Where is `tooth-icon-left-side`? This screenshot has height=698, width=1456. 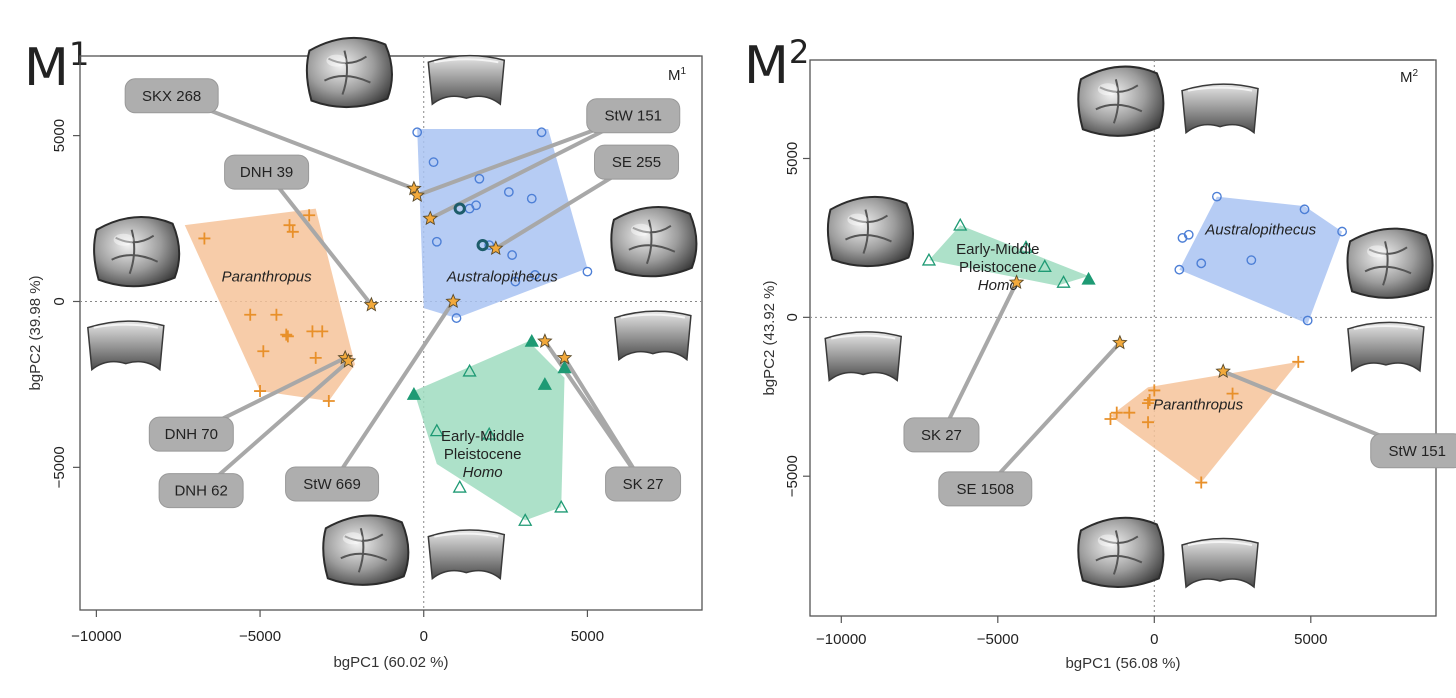 tooth-icon-left-side is located at coordinates (863, 356).